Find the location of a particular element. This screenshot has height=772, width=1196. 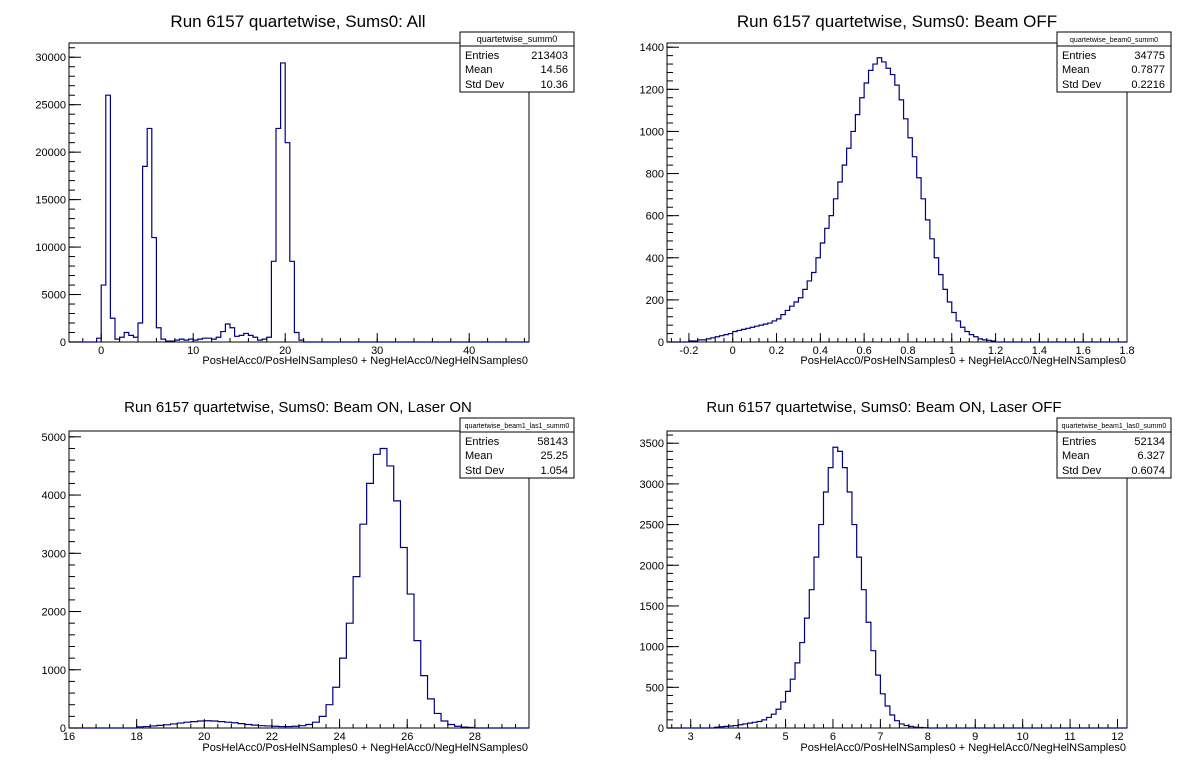

stats-value-std-dev: 10.36 is located at coordinates (554, 85).